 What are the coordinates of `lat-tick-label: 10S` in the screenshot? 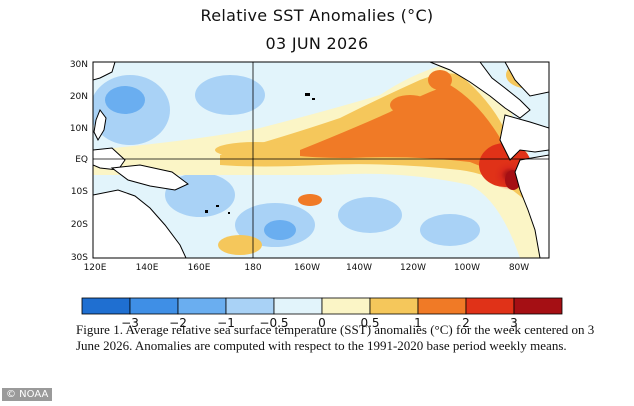 It's located at (79, 192).